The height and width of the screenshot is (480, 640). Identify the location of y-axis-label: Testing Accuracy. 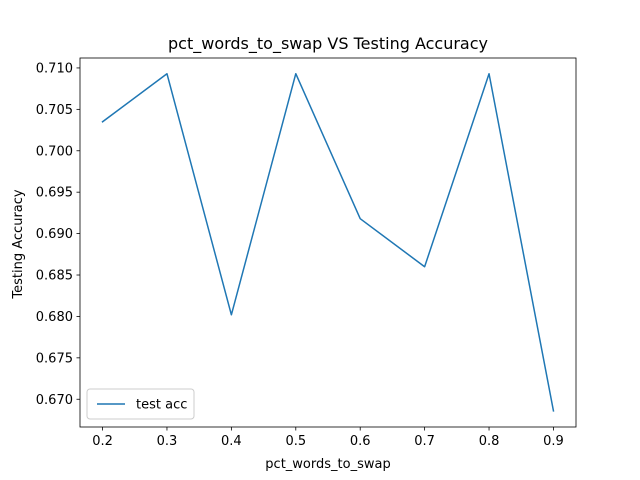
(18, 244).